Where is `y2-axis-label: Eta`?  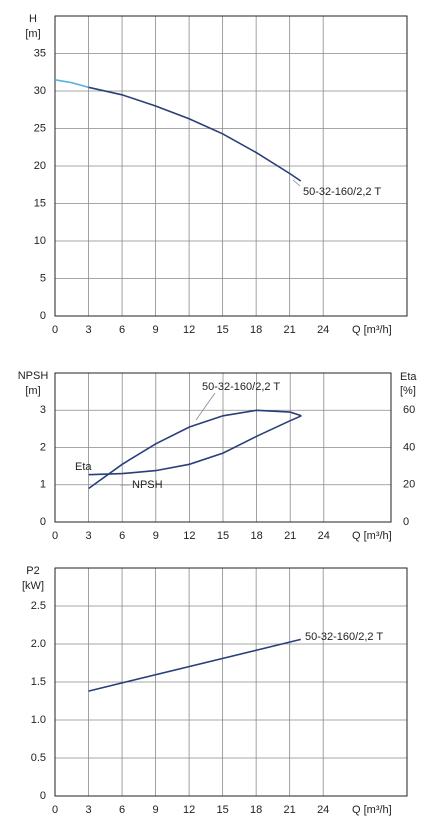 y2-axis-label: Eta is located at coordinates (408, 377).